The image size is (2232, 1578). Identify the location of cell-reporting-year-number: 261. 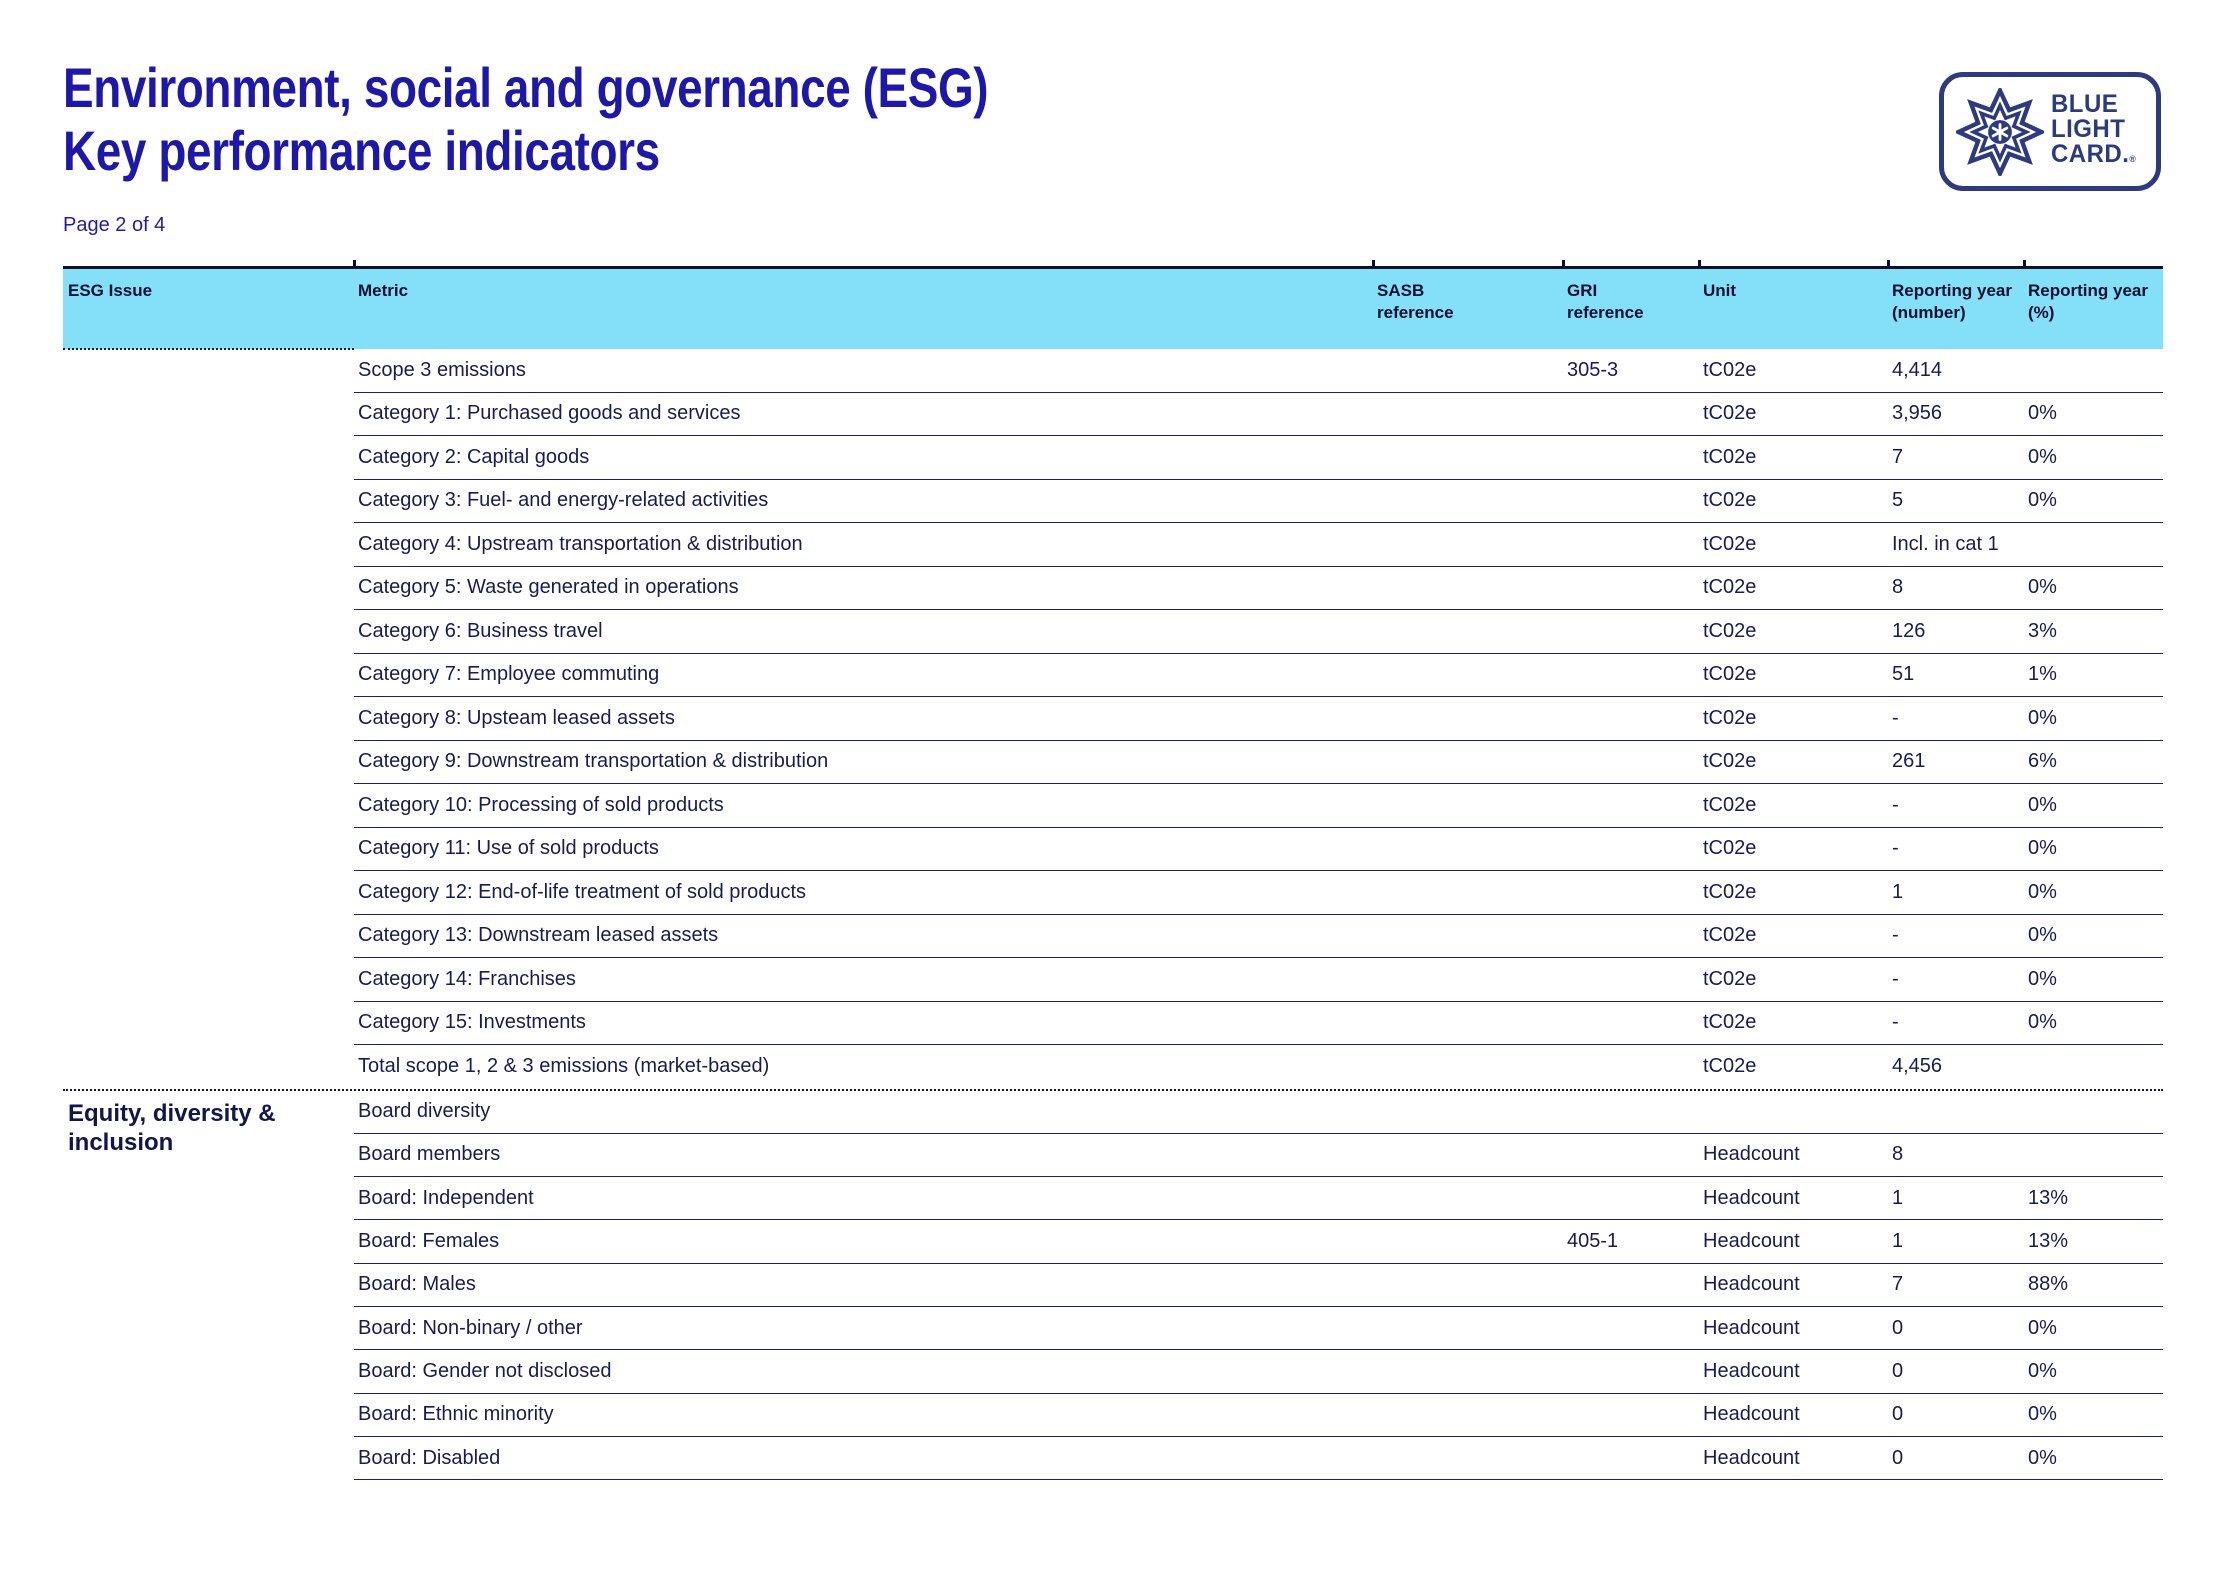
(1956, 762).